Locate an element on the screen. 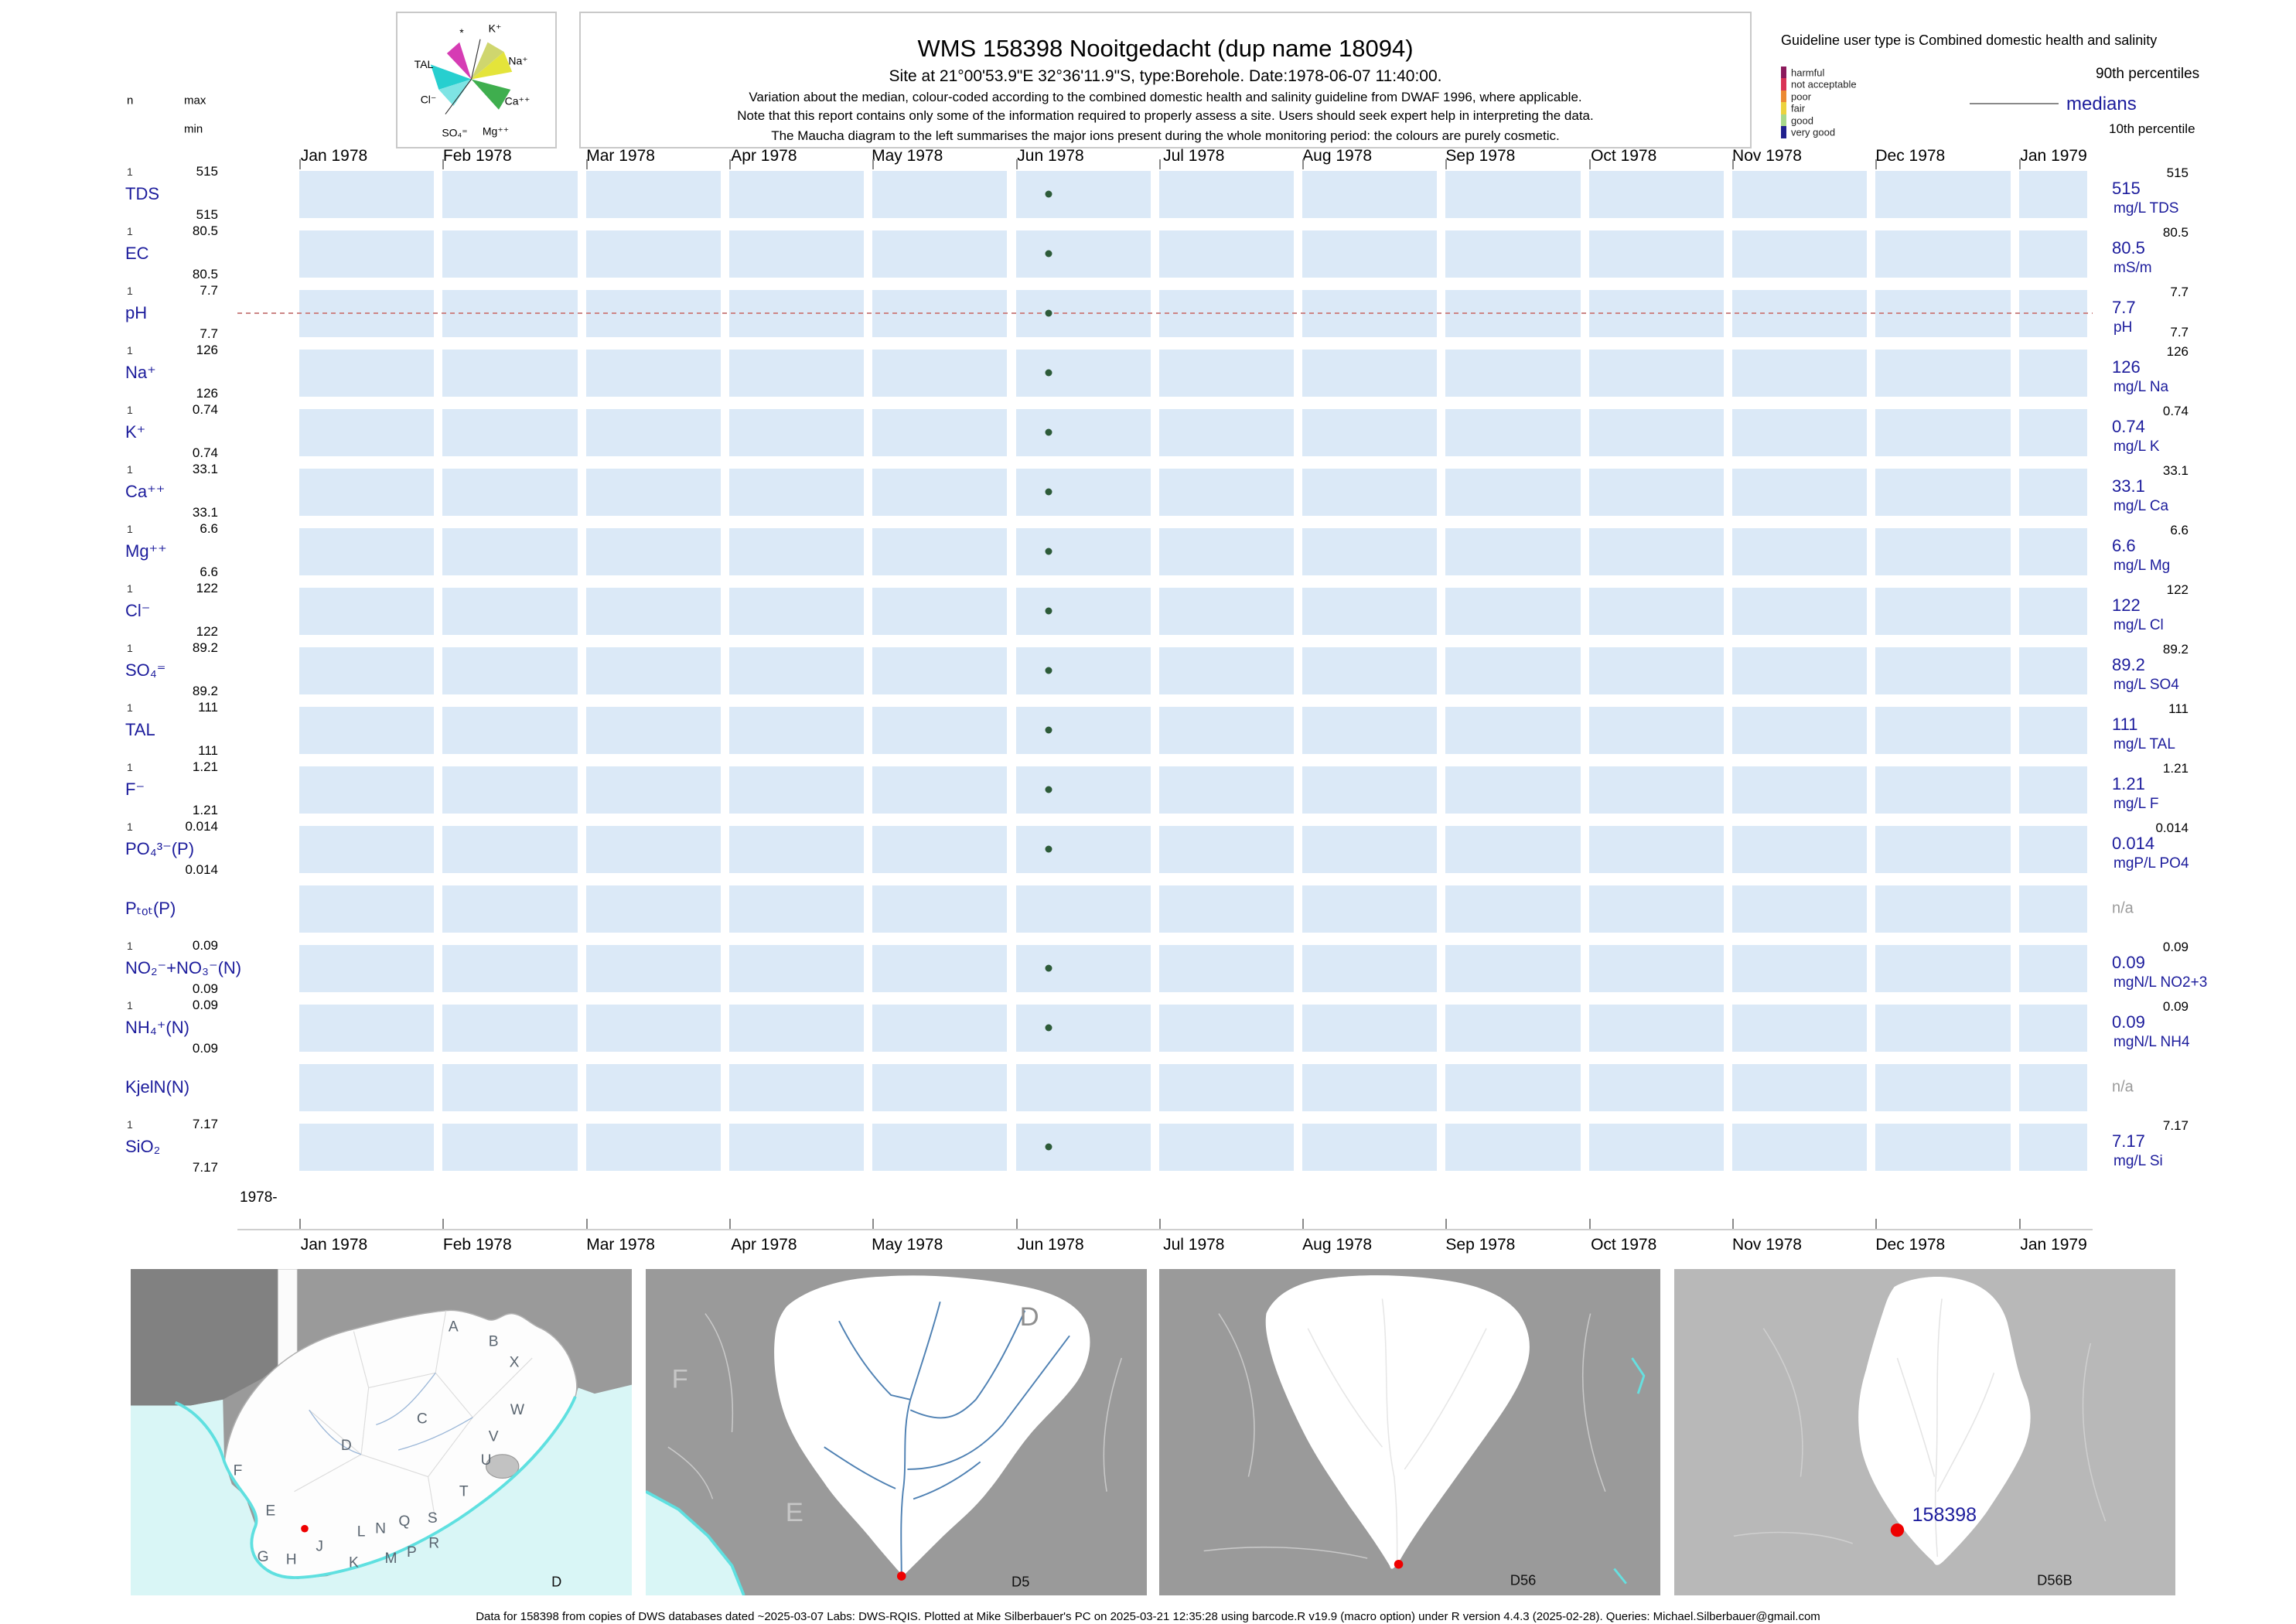 This screenshot has height=1624, width=2296. median-value: 122 is located at coordinates (2126, 605).